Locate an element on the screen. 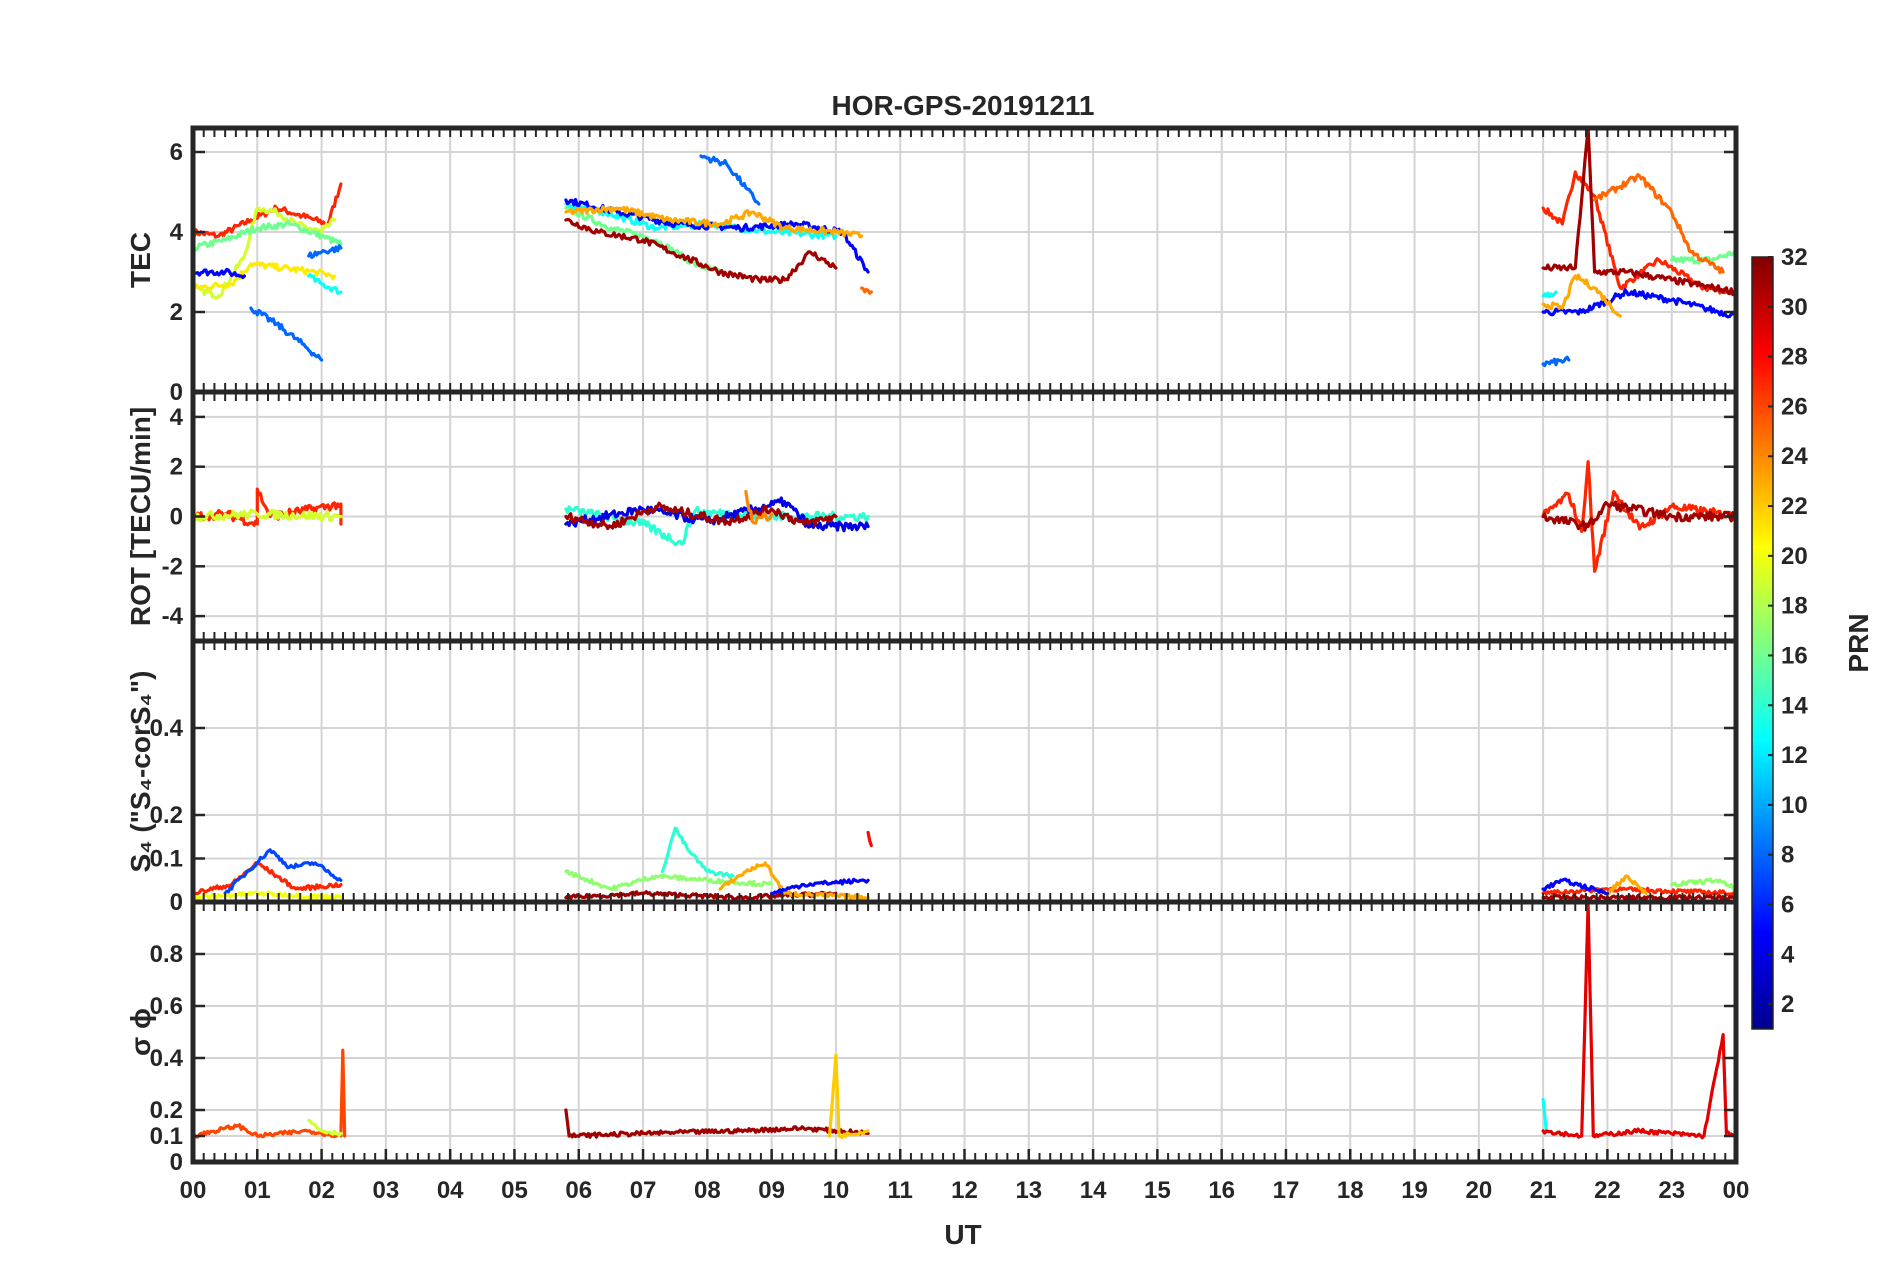 This screenshot has width=1902, height=1277. x-tick-label: 11 is located at coordinates (900, 1190).